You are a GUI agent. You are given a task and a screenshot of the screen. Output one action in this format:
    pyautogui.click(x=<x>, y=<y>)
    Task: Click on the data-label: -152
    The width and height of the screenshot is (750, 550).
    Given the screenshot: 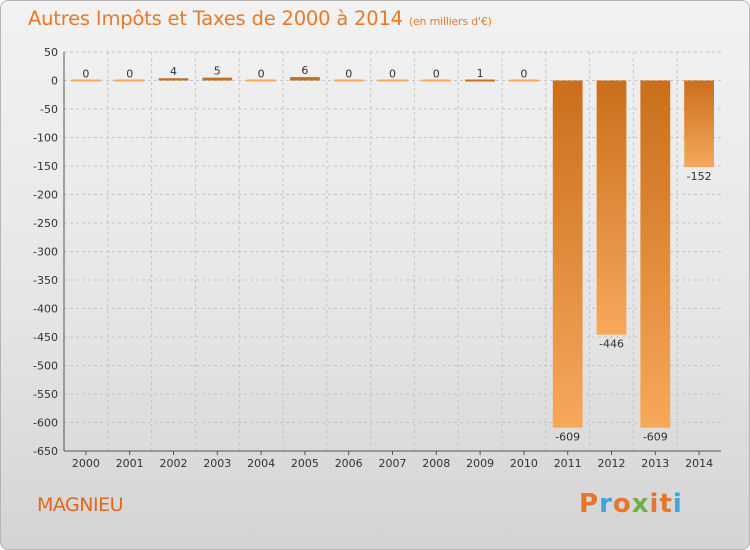 What is the action you would take?
    pyautogui.click(x=699, y=176)
    